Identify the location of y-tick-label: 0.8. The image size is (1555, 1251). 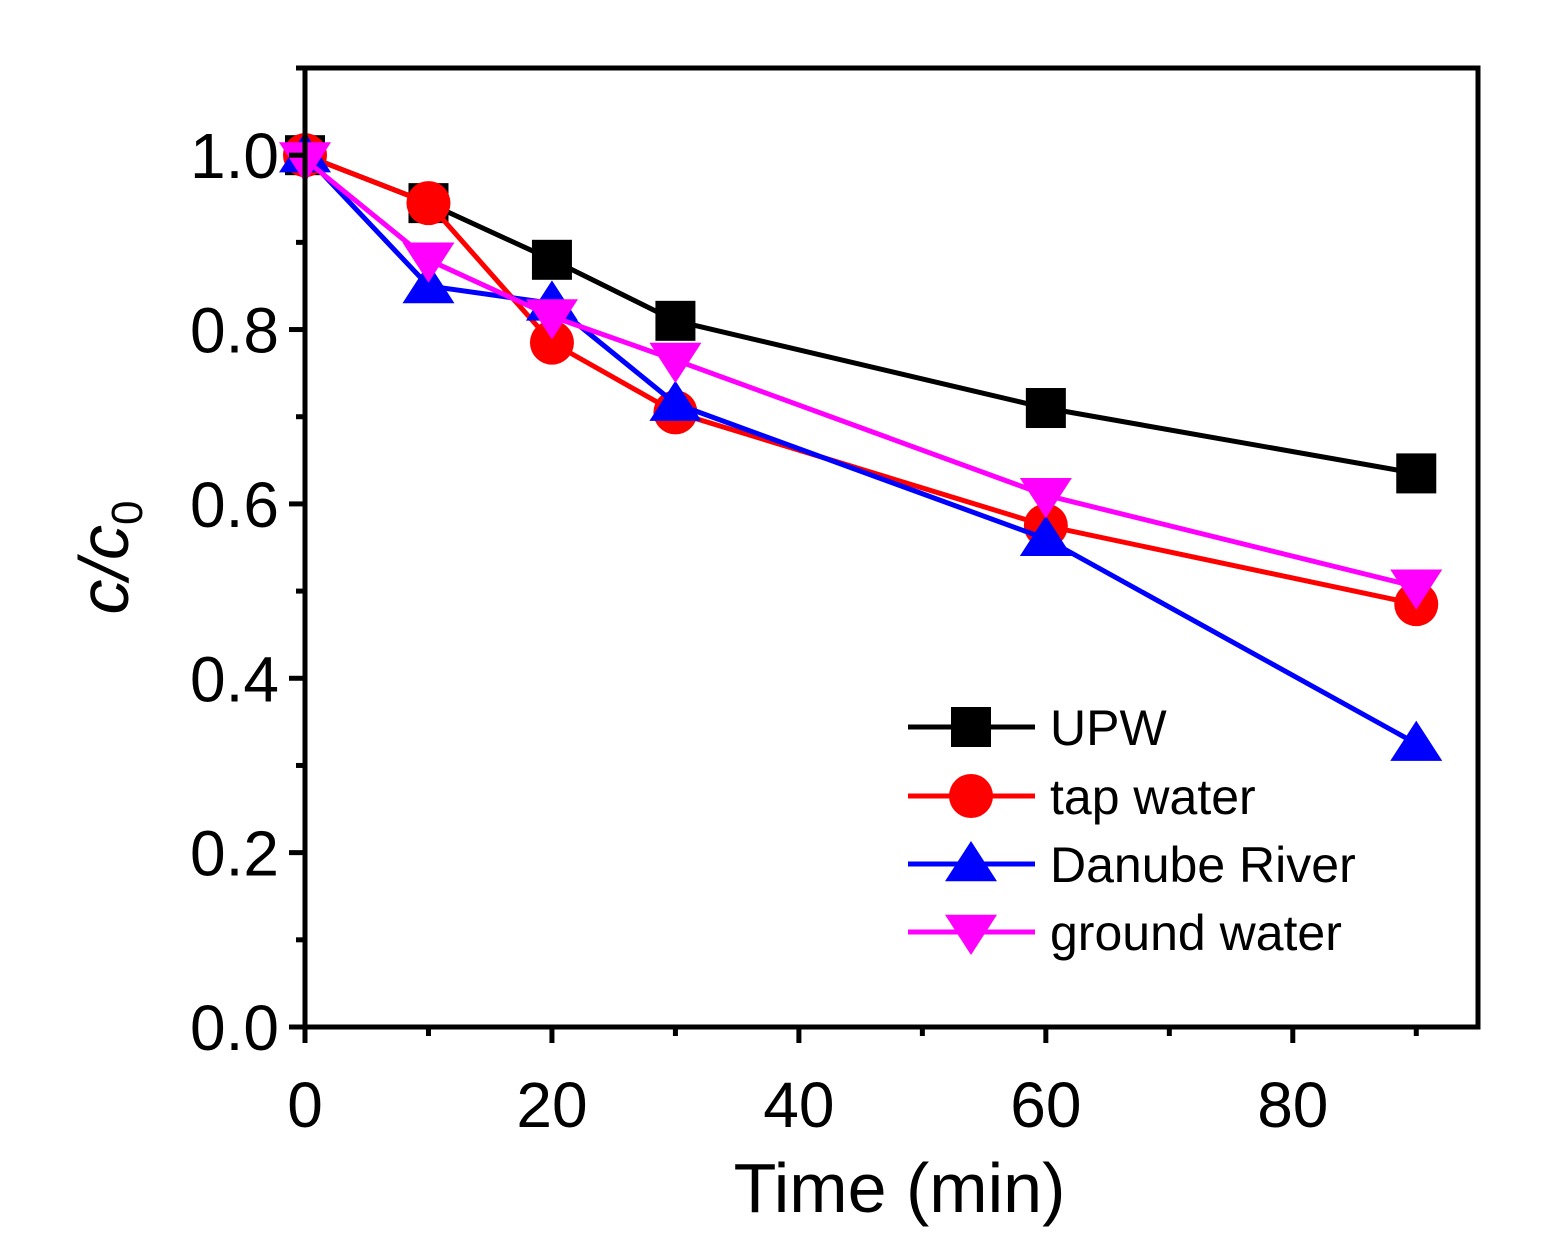
(234, 331).